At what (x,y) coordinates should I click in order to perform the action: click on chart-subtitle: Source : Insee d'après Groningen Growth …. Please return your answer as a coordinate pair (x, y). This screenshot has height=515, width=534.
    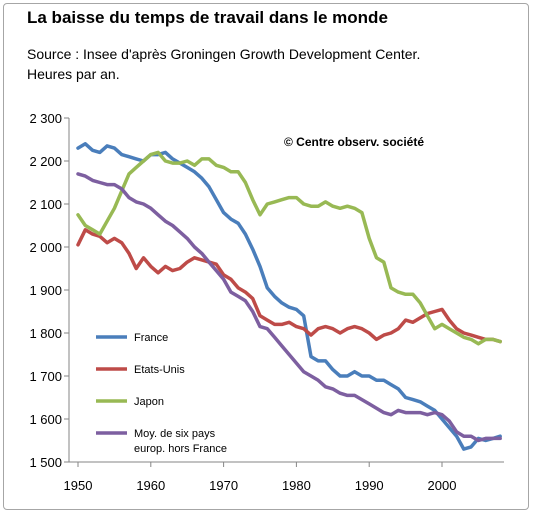
    Looking at the image, I should click on (223, 64).